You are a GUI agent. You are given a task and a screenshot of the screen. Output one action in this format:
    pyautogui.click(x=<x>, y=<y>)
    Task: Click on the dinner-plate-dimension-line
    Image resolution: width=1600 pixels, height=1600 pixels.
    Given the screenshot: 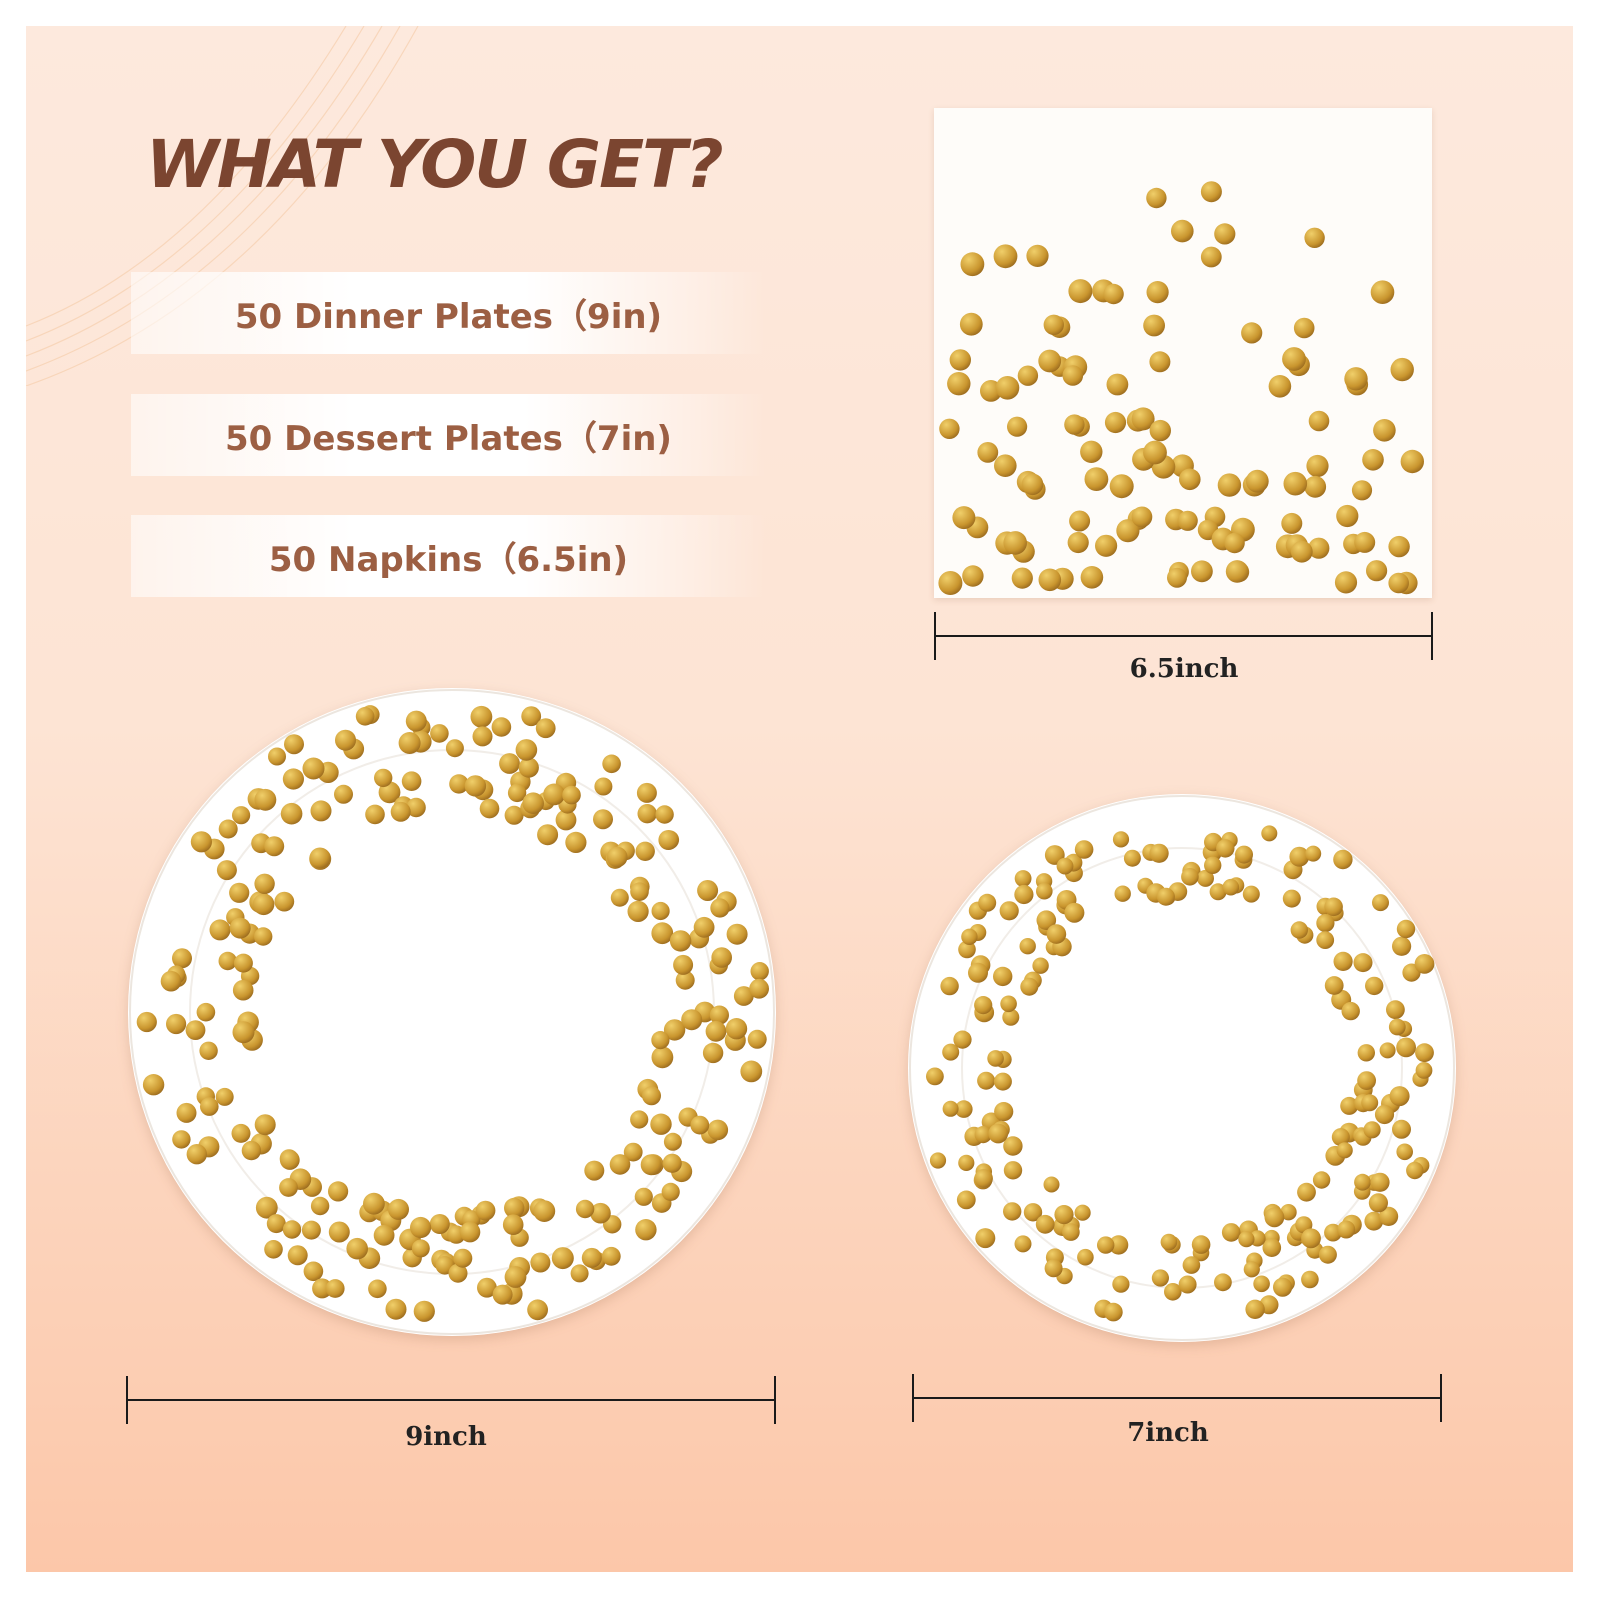 What is the action you would take?
    pyautogui.click(x=451, y=1401)
    